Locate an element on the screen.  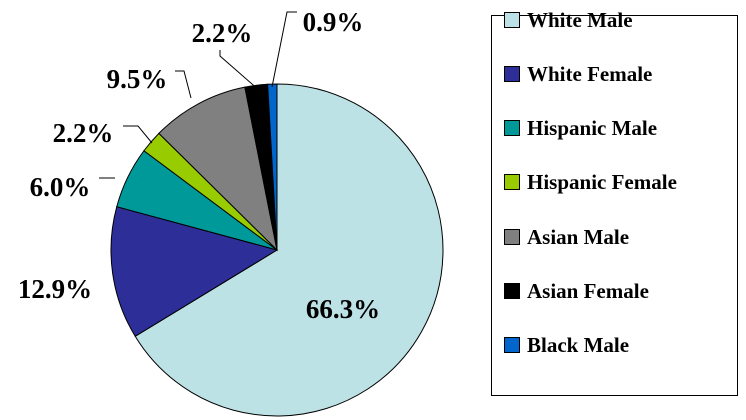
data-label-hispanic-male: 6.0% is located at coordinates (60, 187).